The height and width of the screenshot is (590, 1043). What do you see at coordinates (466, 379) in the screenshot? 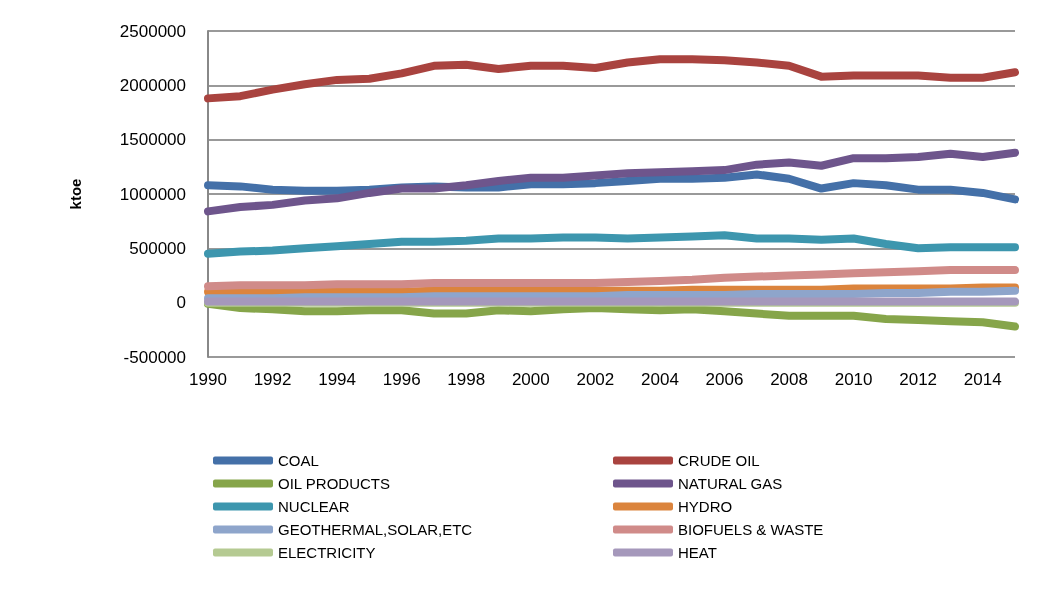
I see `x-tick-label: 1998` at bounding box center [466, 379].